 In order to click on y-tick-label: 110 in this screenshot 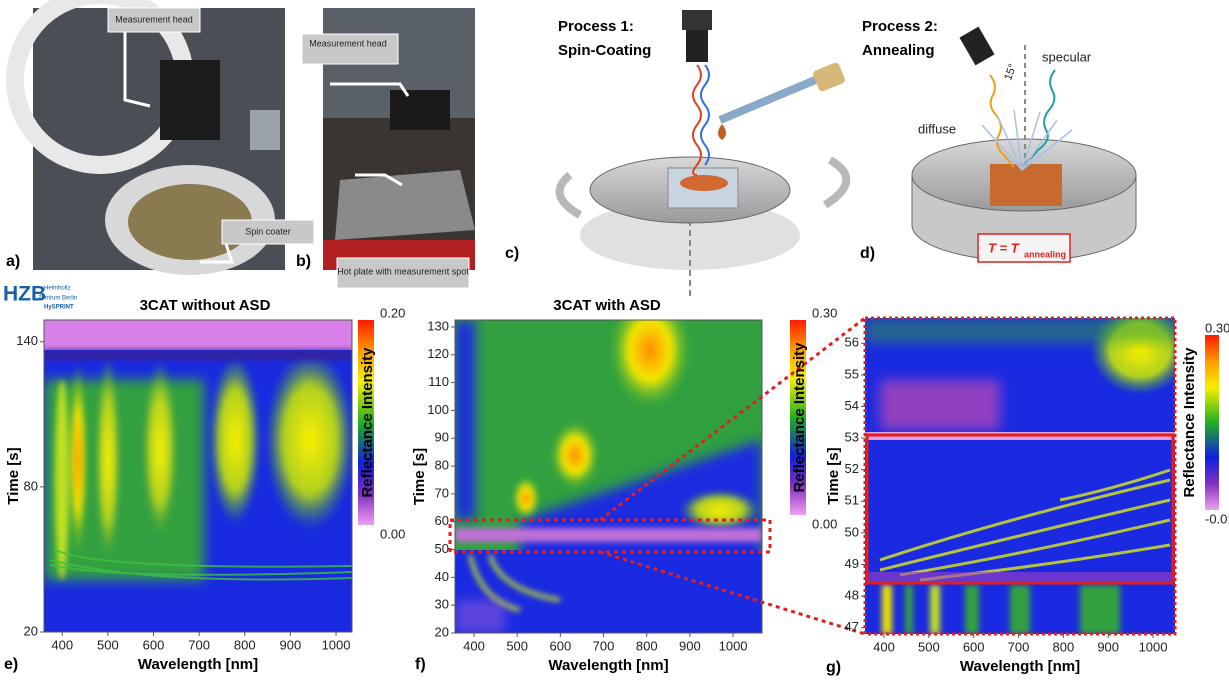, I will do `click(438, 381)`.